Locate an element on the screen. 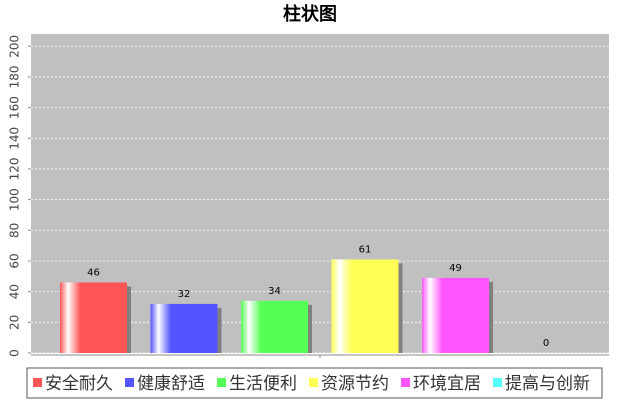 Image resolution: width=620 pixels, height=400 pixels. chart-title: 柱状图 is located at coordinates (310, 14).